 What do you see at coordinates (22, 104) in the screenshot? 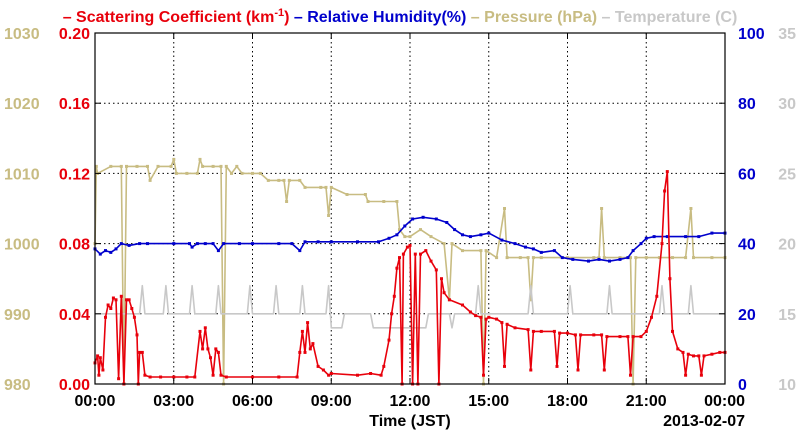
I see `pressure-tick-label: 1020` at bounding box center [22, 104].